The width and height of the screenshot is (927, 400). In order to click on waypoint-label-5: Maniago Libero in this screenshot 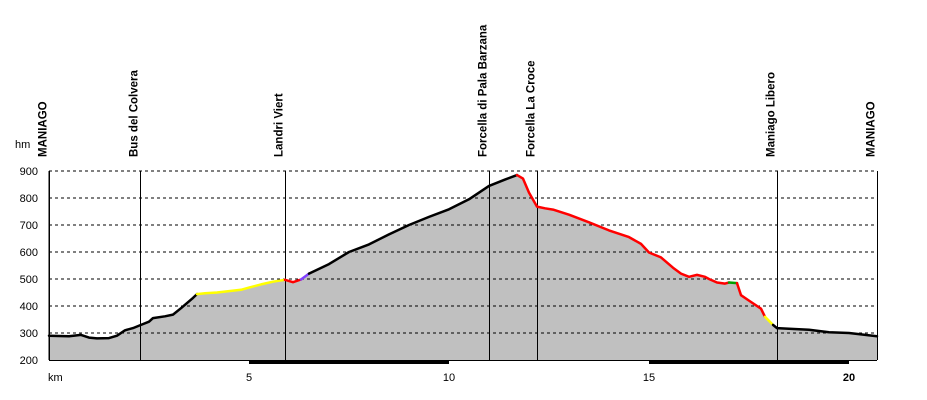, I will do `click(772, 114)`.